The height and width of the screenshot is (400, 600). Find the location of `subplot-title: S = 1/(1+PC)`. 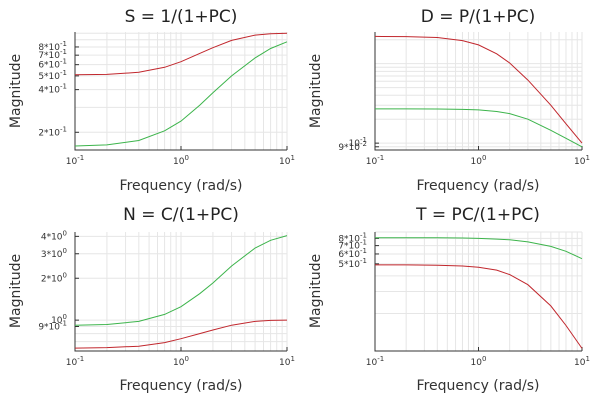

subplot-title: S = 1/(1+PC) is located at coordinates (181, 17).